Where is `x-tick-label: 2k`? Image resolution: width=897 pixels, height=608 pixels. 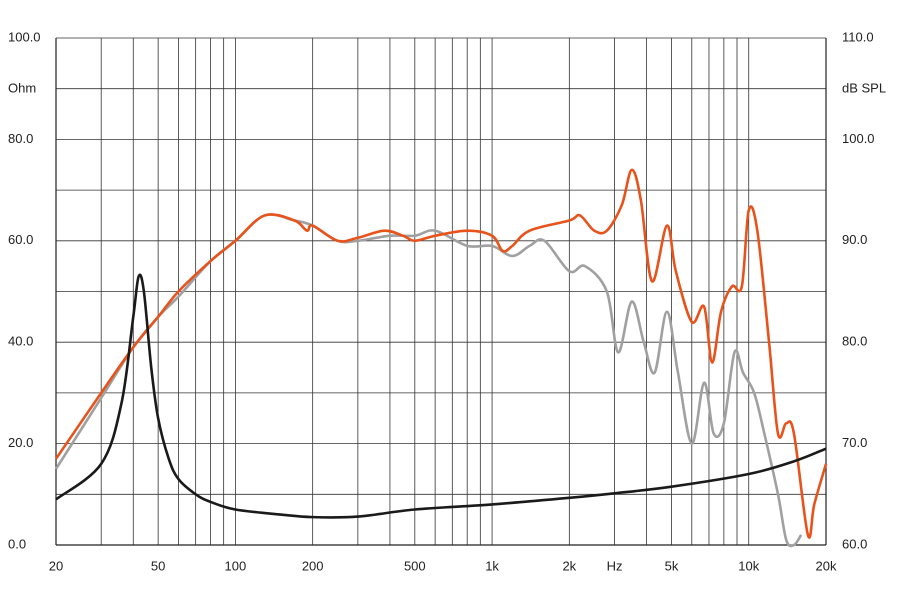 x-tick-label: 2k is located at coordinates (569, 565).